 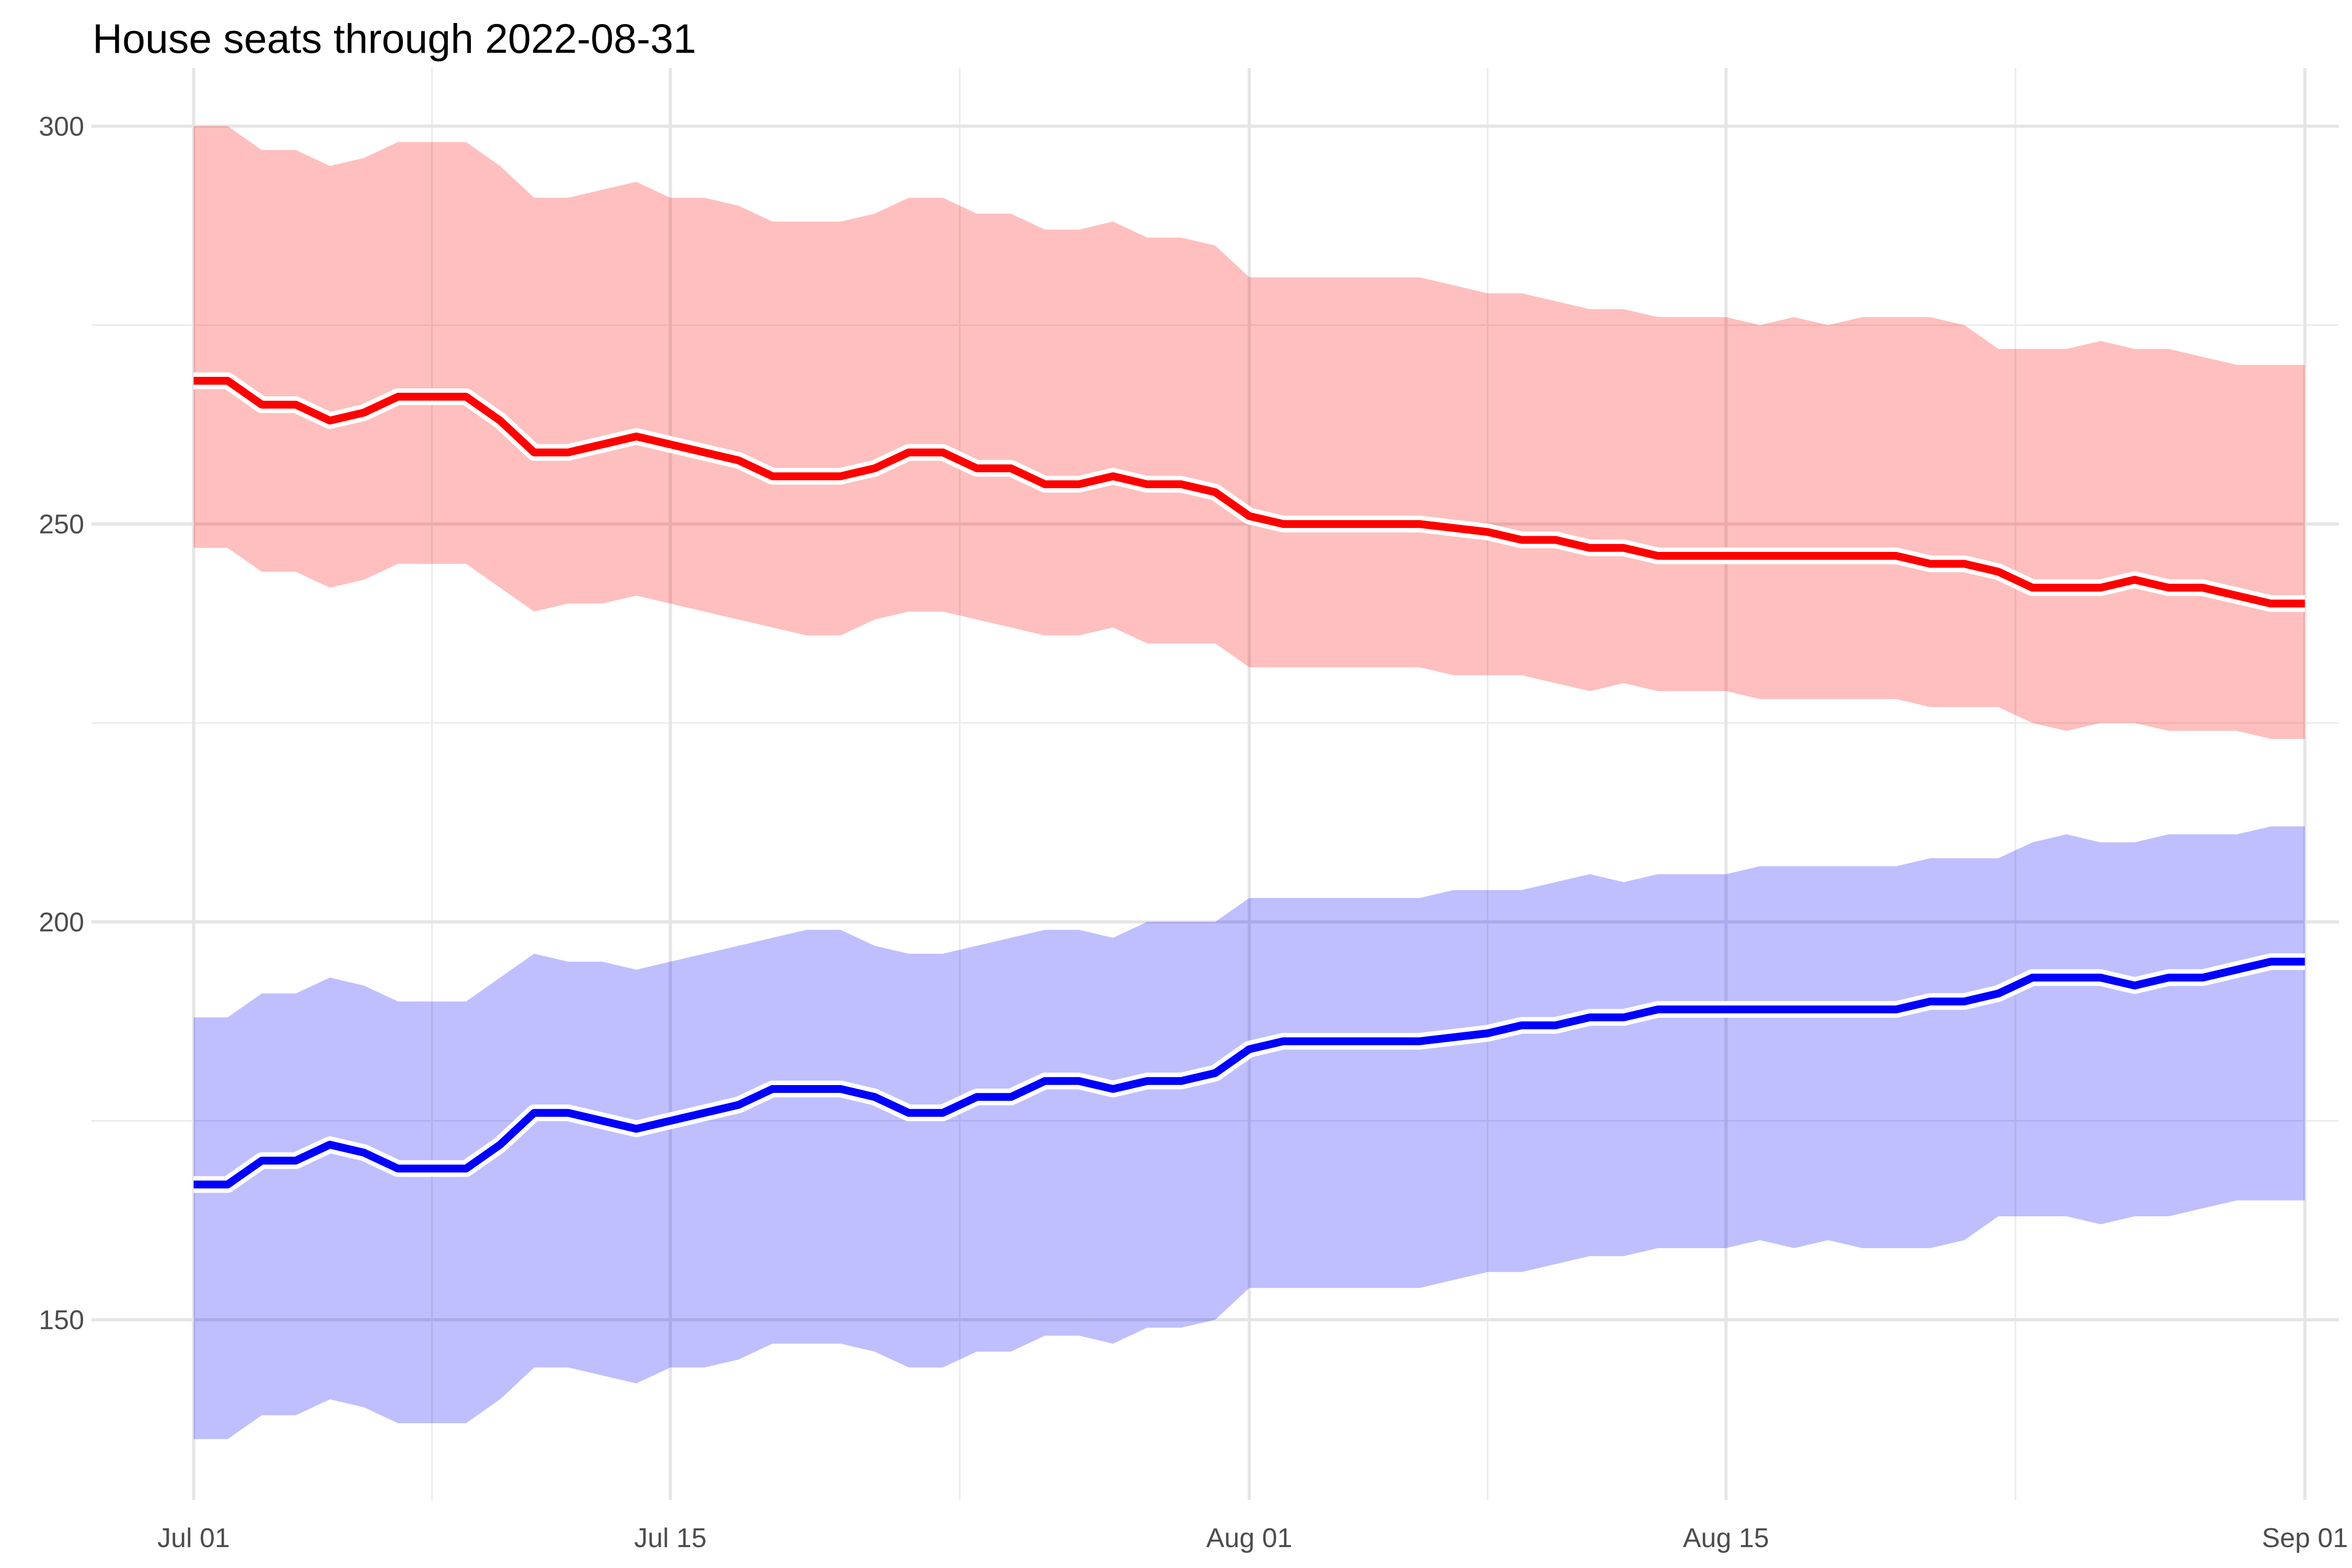 I want to click on y-tick-label: 200, so click(x=61, y=922).